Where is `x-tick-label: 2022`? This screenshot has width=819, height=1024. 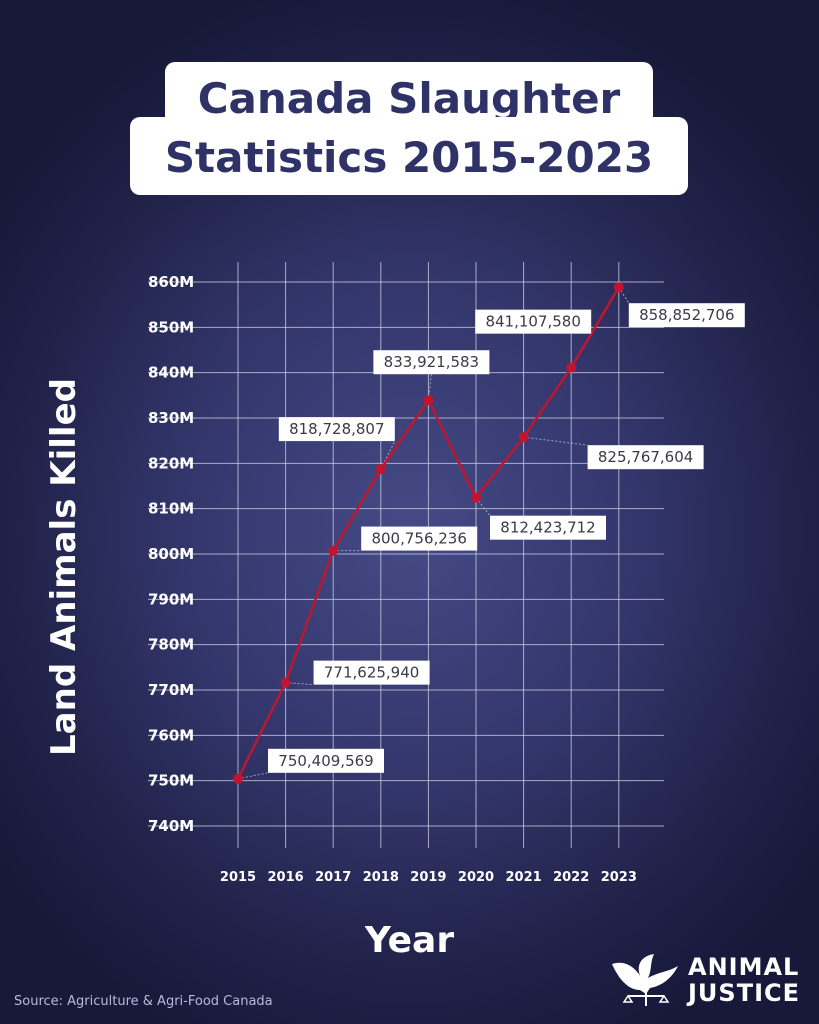 x-tick-label: 2022 is located at coordinates (571, 877).